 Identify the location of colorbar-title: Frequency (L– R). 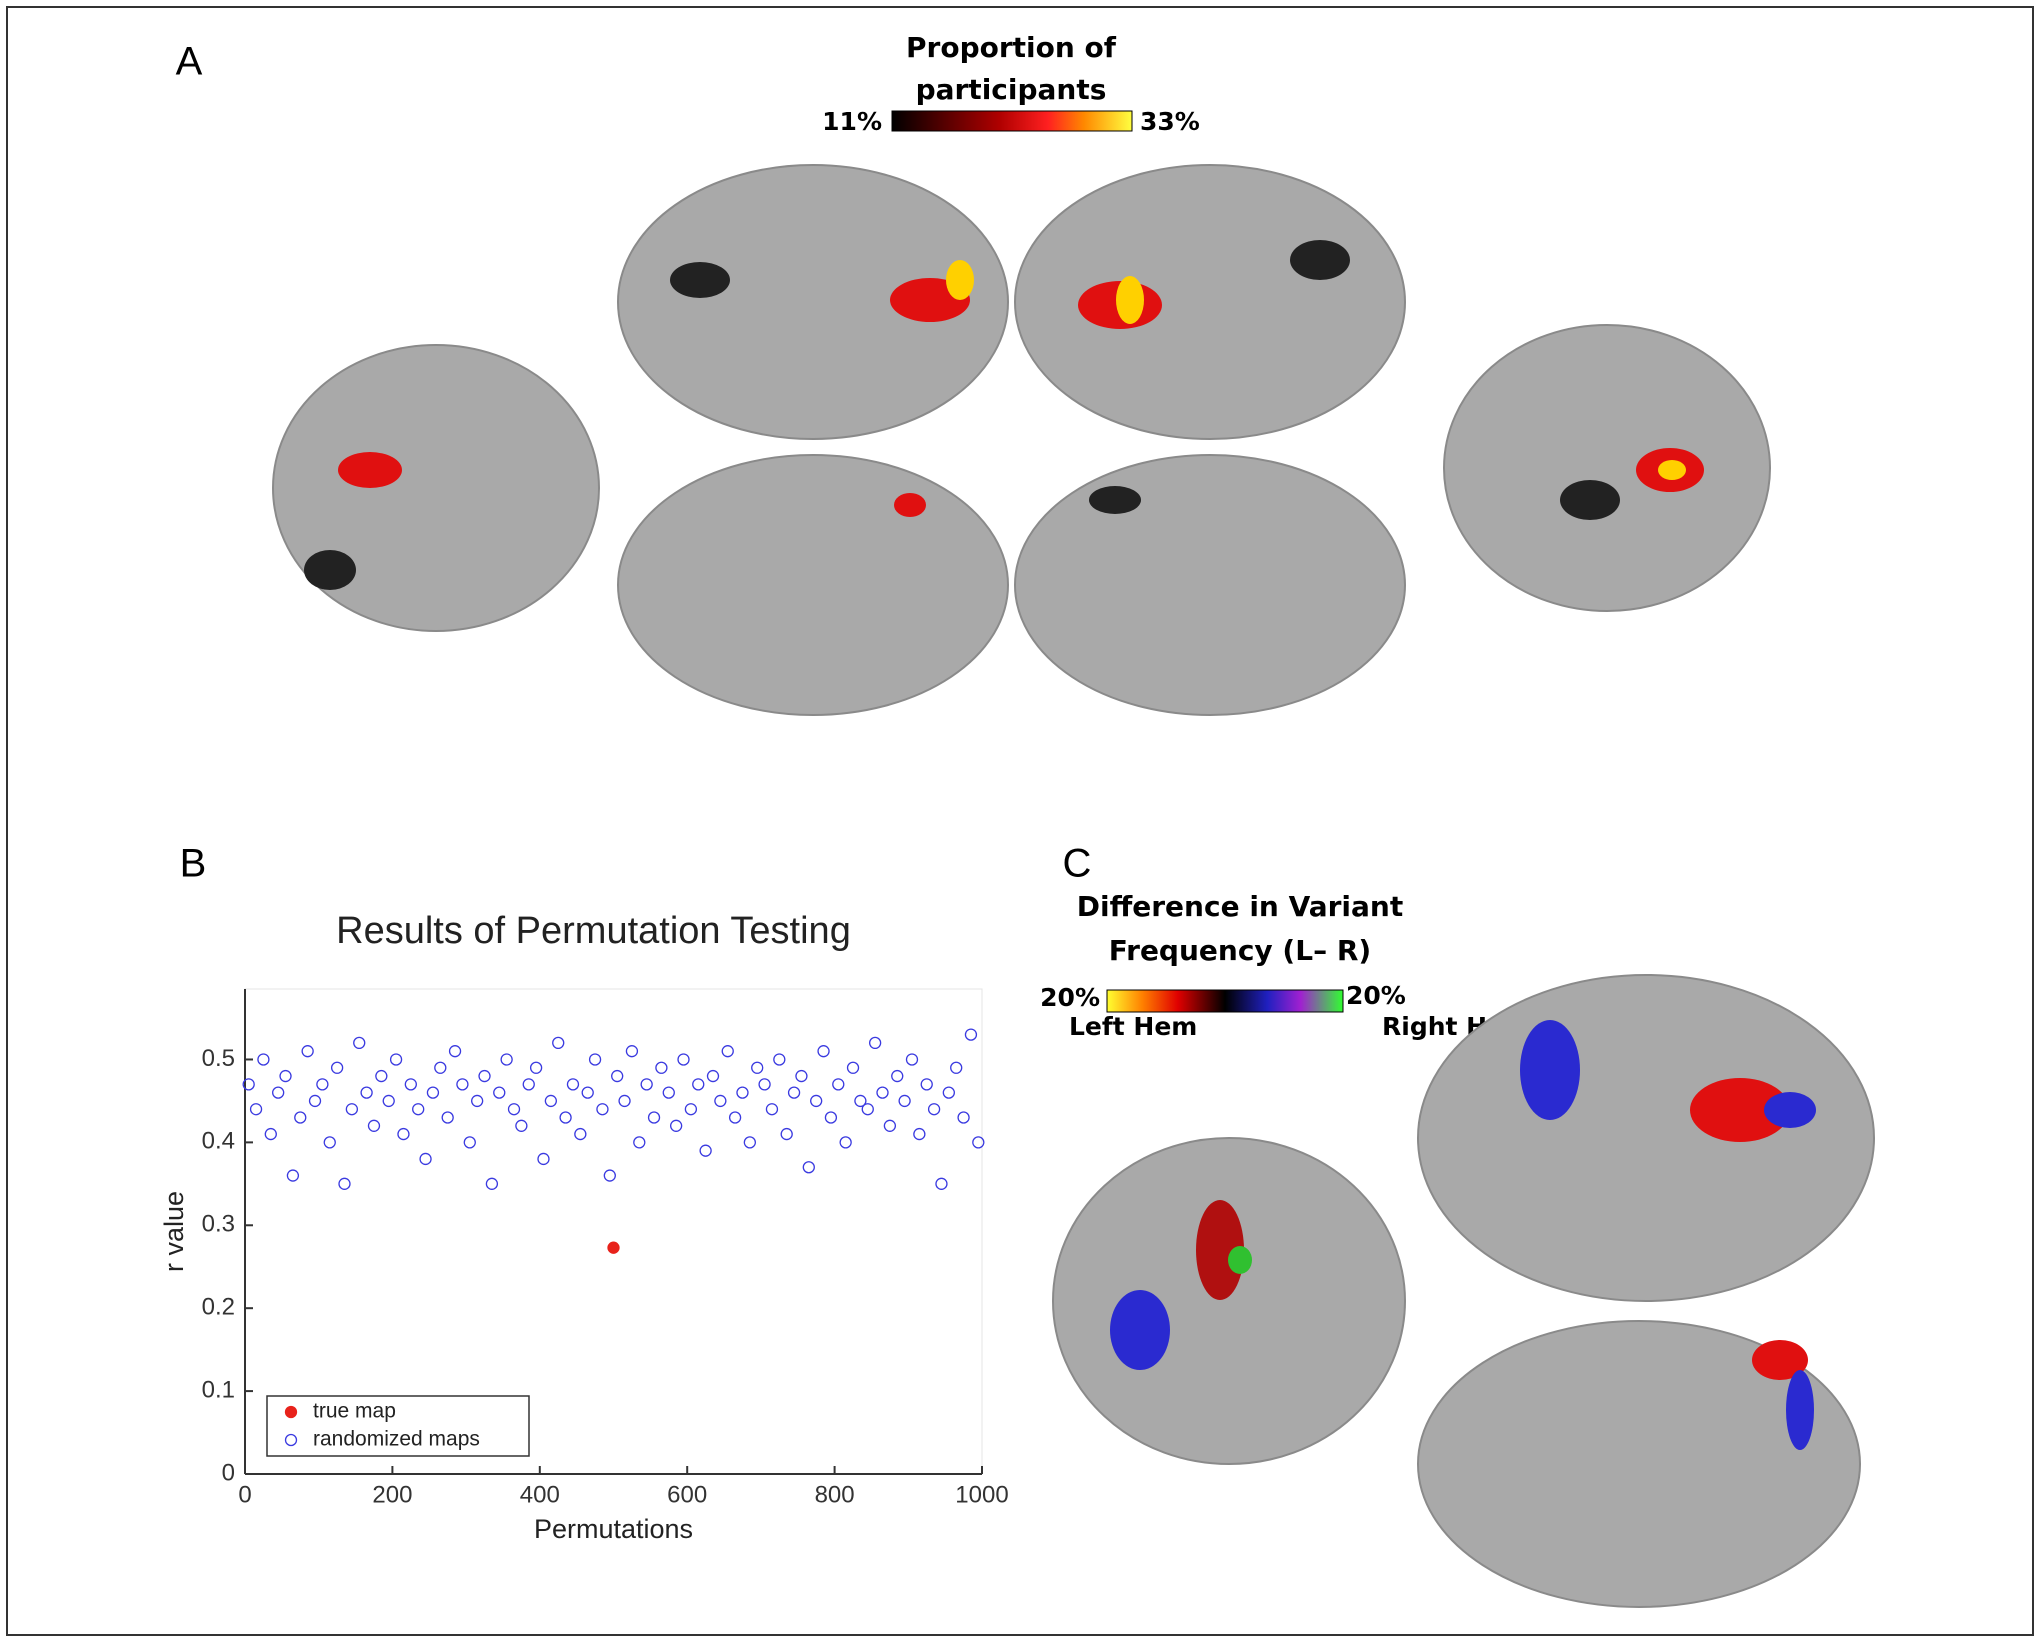
(1240, 950).